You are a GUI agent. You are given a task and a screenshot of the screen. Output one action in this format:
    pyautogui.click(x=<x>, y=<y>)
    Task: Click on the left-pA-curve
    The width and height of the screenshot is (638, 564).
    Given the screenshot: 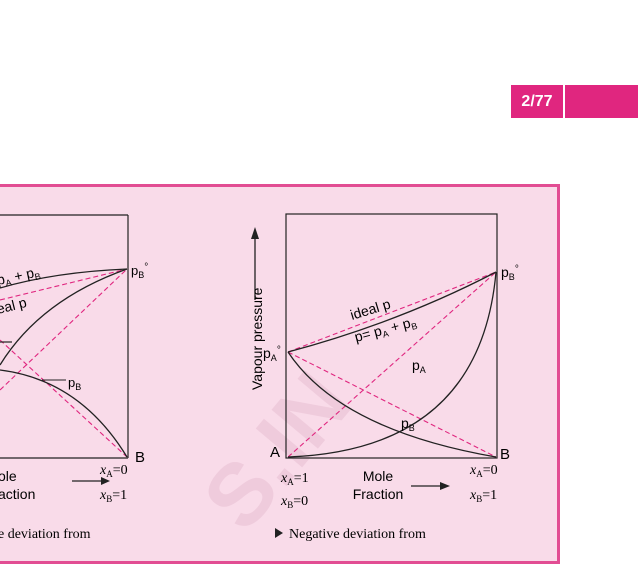 What is the action you would take?
    pyautogui.click(x=64, y=413)
    